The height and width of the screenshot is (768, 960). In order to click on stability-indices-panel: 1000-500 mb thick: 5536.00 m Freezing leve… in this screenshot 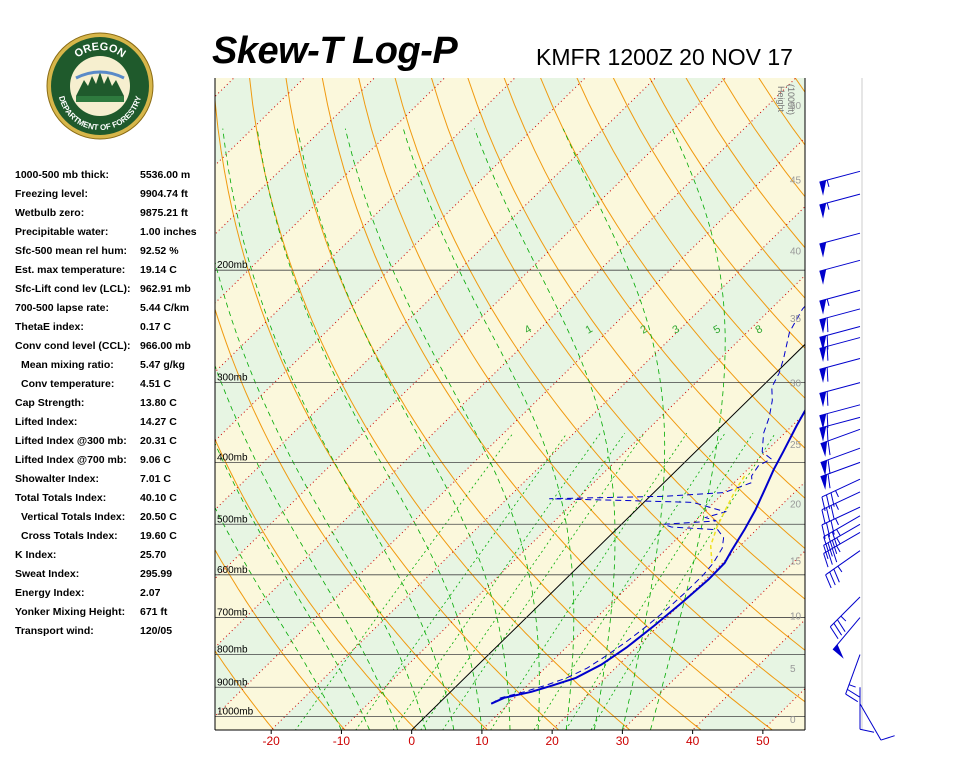, I will do `click(115, 406)`.